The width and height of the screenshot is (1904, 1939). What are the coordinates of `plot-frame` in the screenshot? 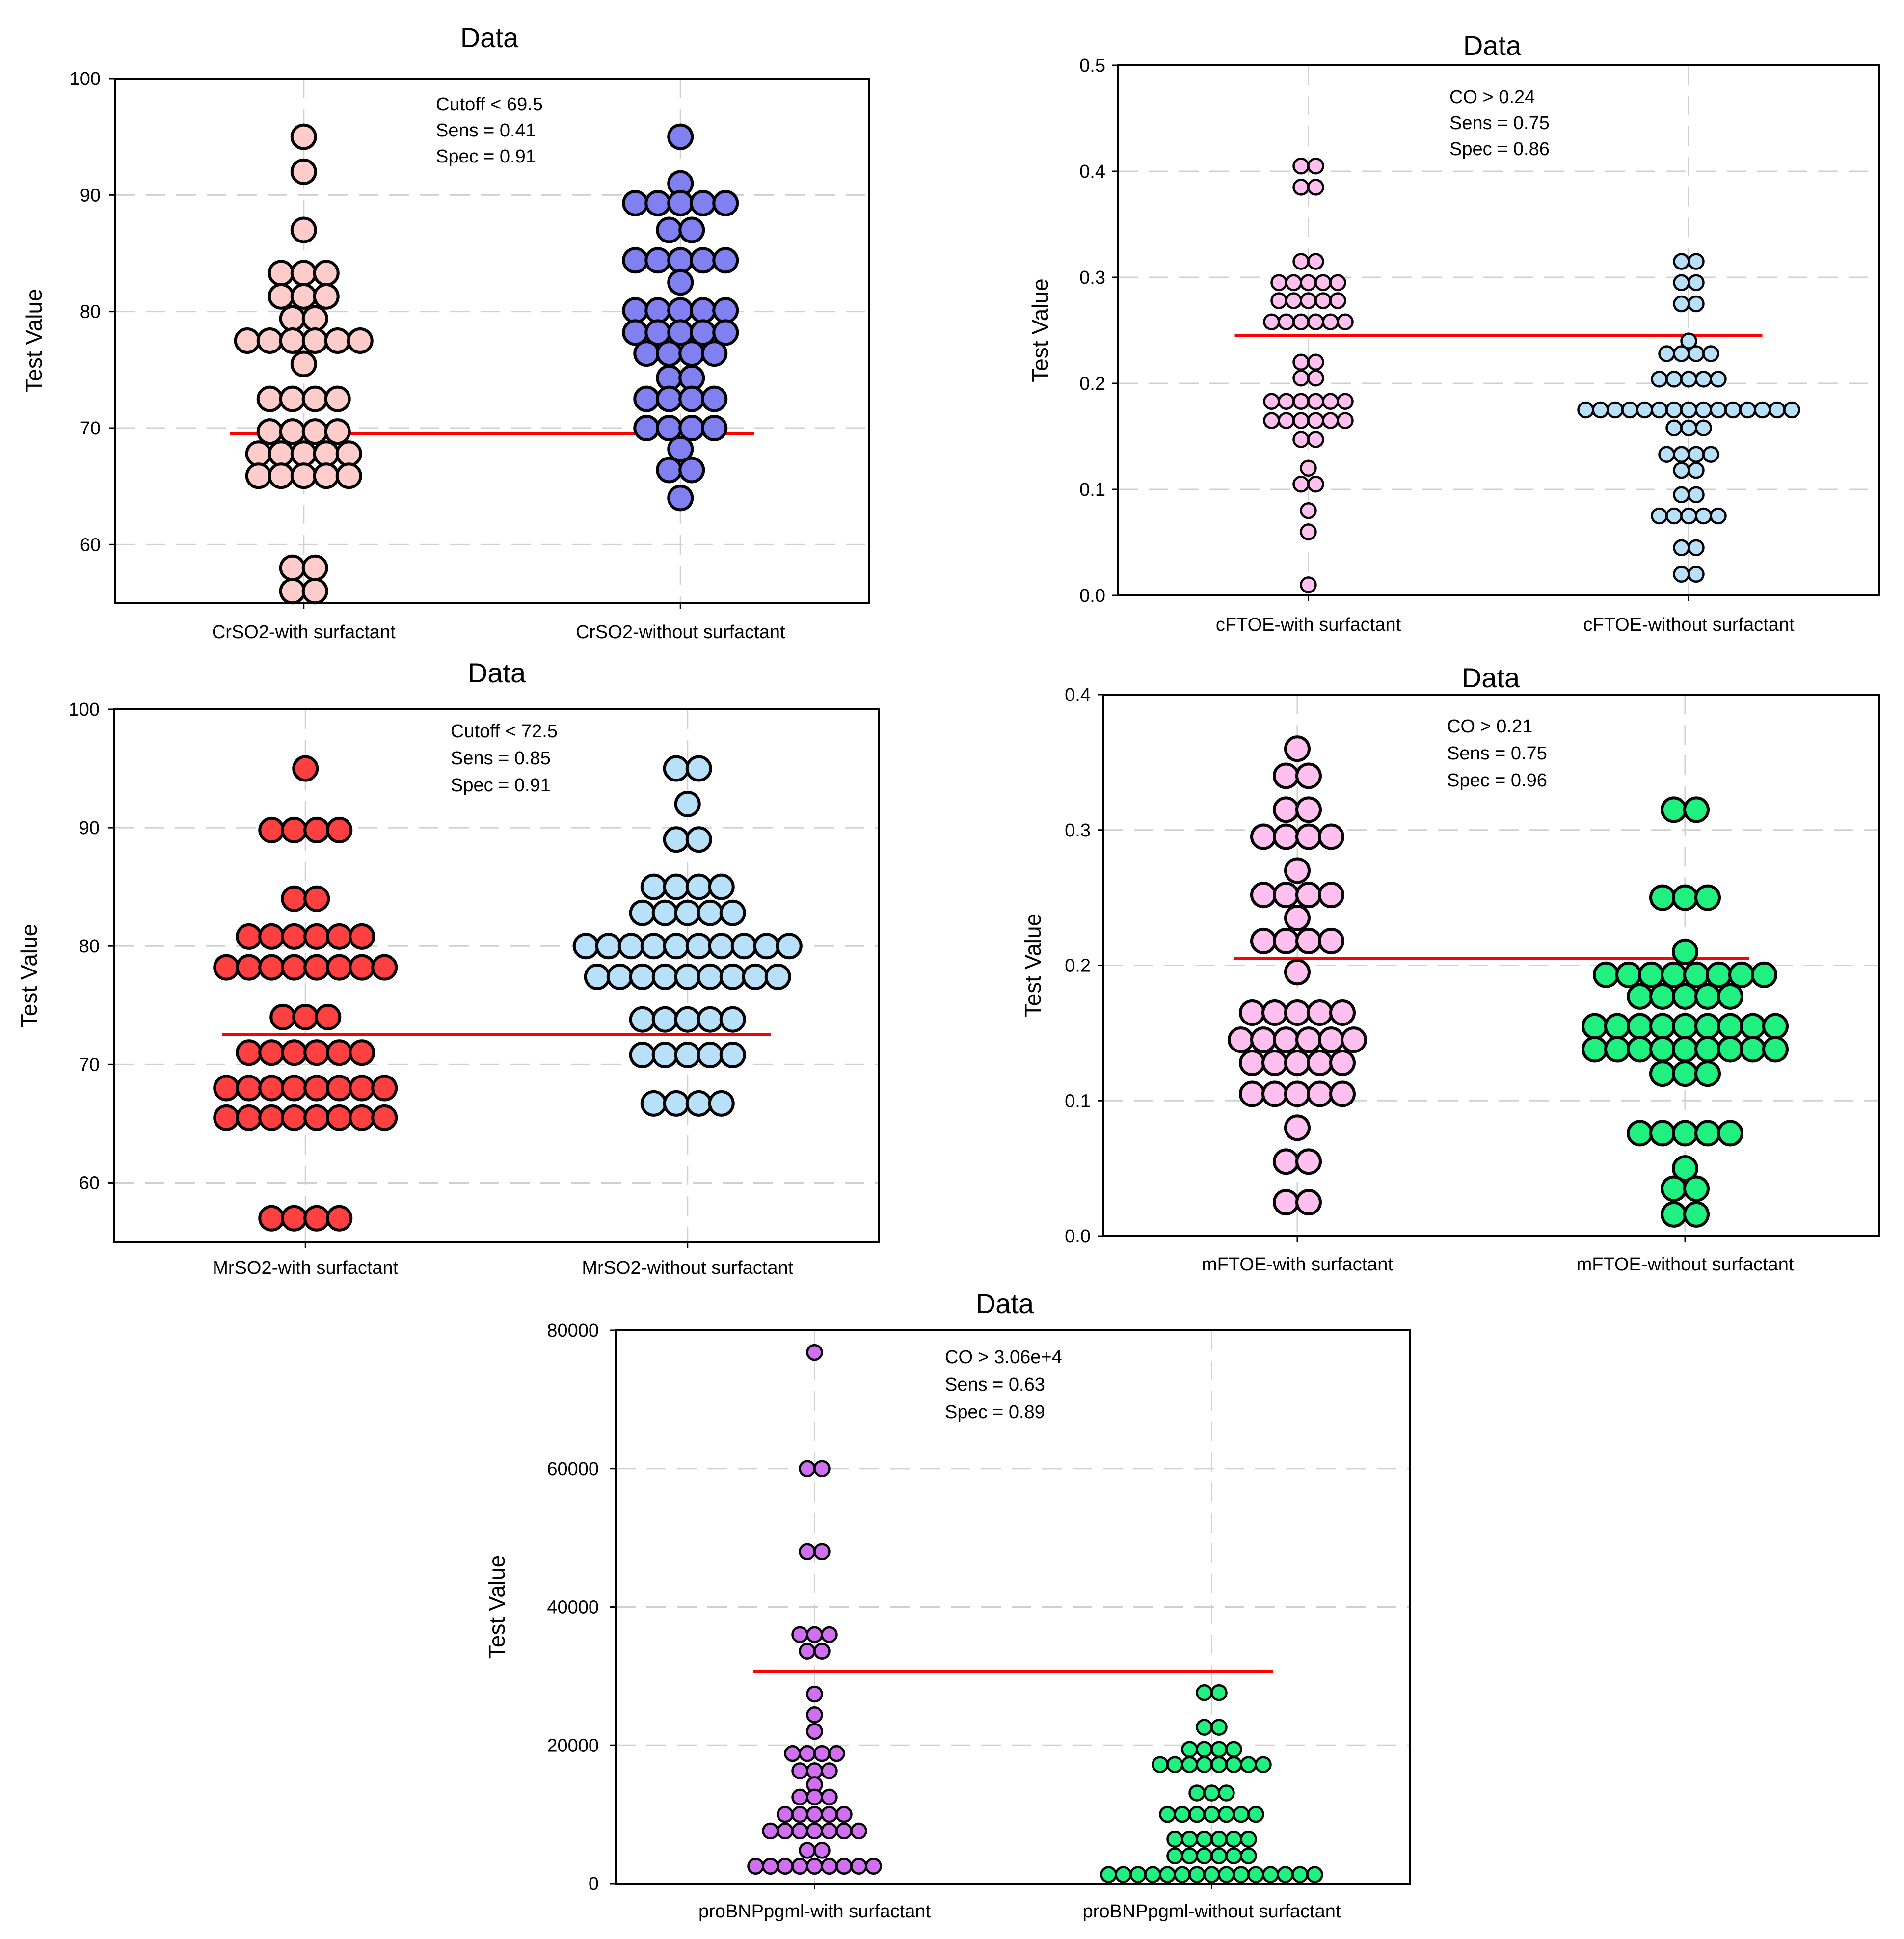 It's located at (492, 341).